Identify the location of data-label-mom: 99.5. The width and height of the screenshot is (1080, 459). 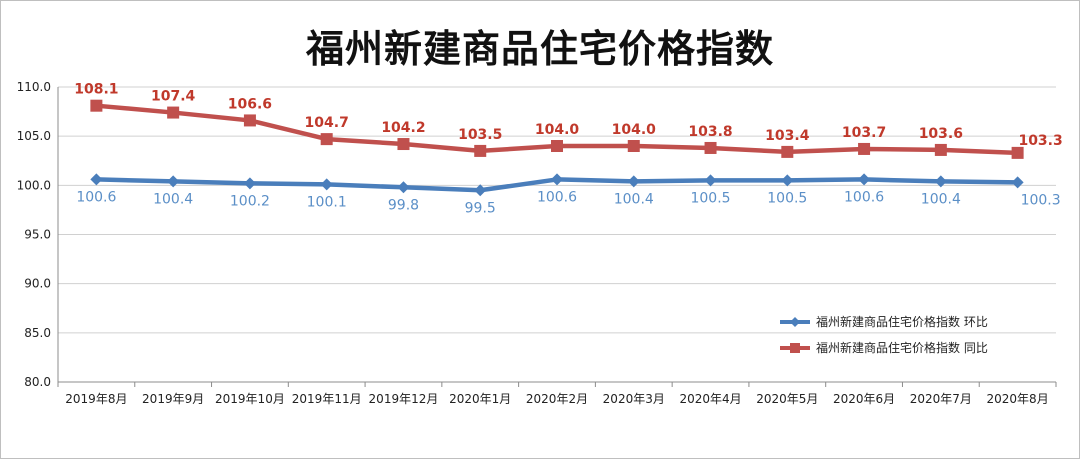
(480, 208).